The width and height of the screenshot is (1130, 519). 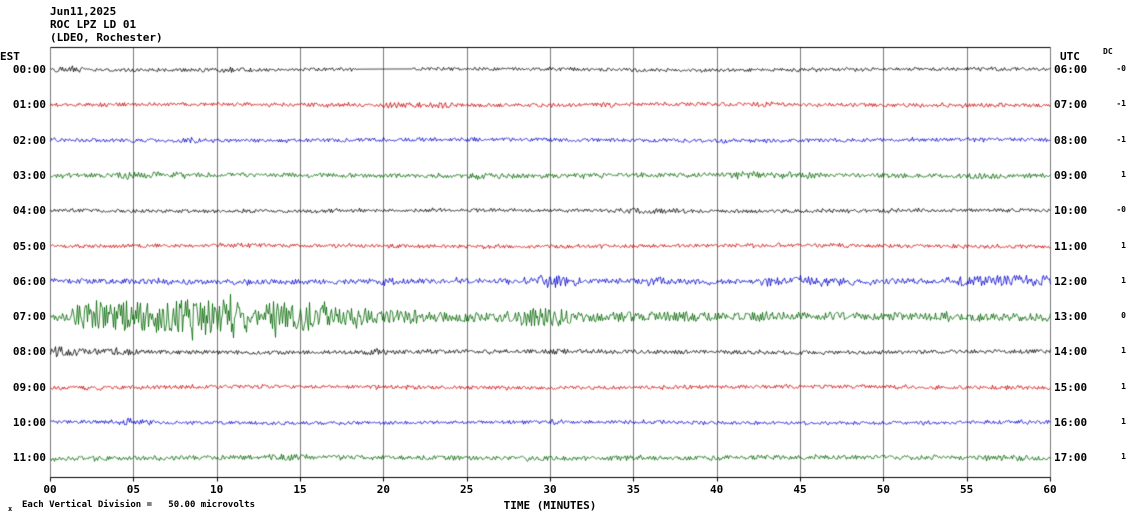 I want to click on x-tick-label: 05, so click(x=133, y=489).